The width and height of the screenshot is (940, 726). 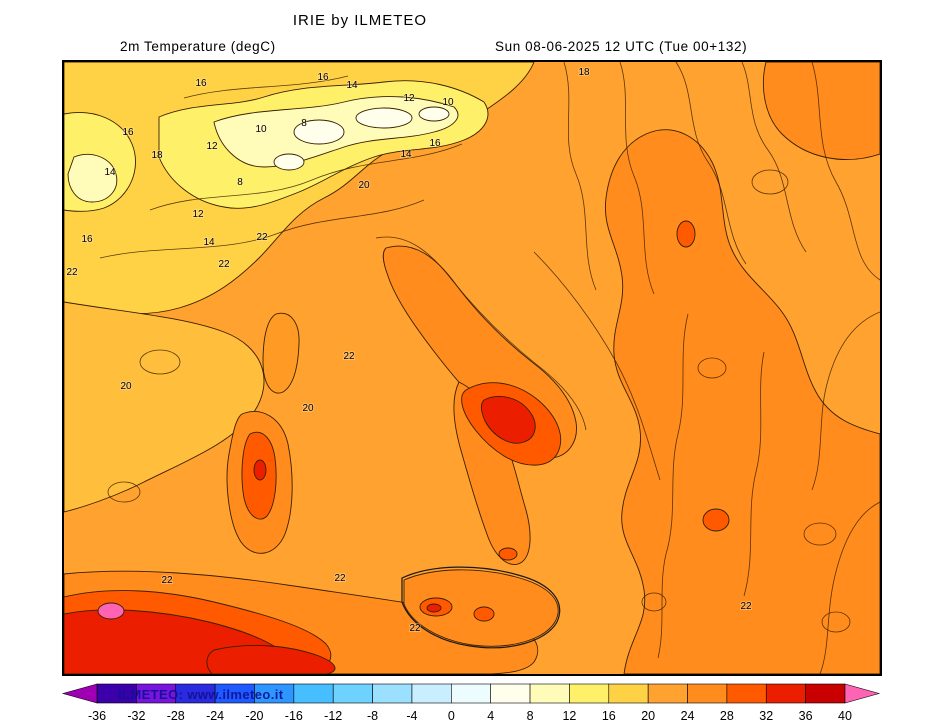 What do you see at coordinates (176, 716) in the screenshot?
I see `colorbar-tick-label: -28` at bounding box center [176, 716].